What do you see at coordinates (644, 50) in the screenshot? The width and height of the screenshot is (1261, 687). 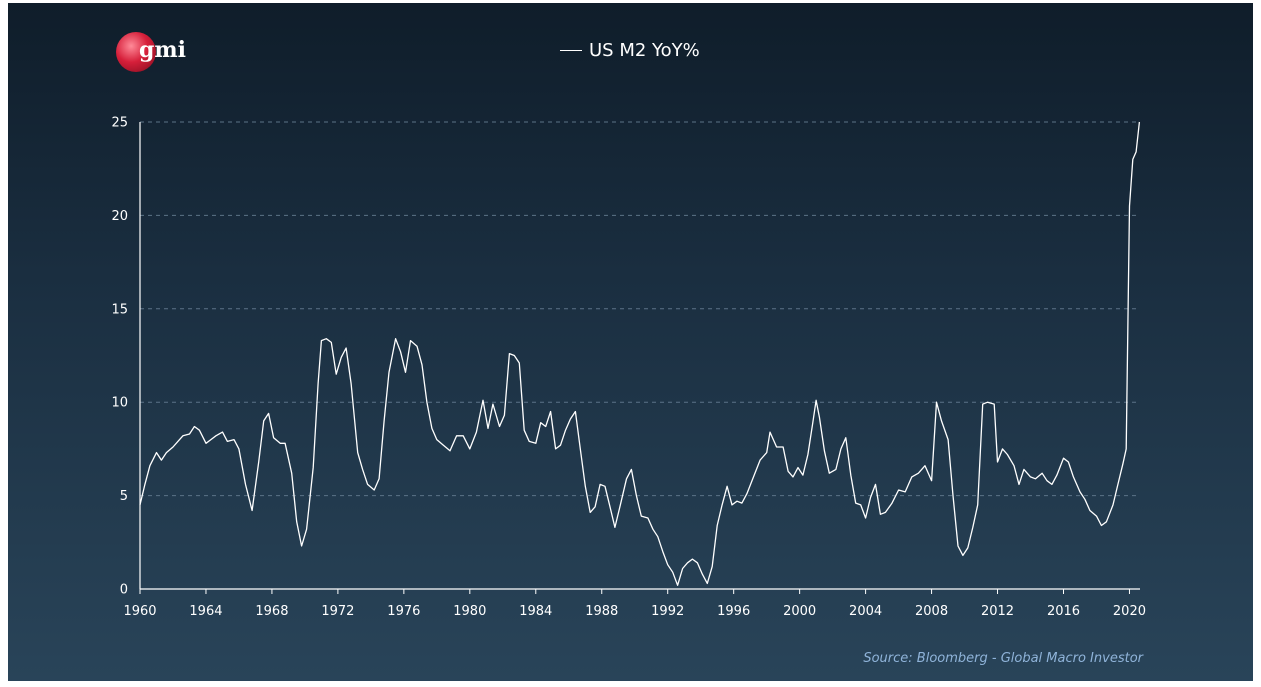 I see `legend-label: US M2 YoY%` at bounding box center [644, 50].